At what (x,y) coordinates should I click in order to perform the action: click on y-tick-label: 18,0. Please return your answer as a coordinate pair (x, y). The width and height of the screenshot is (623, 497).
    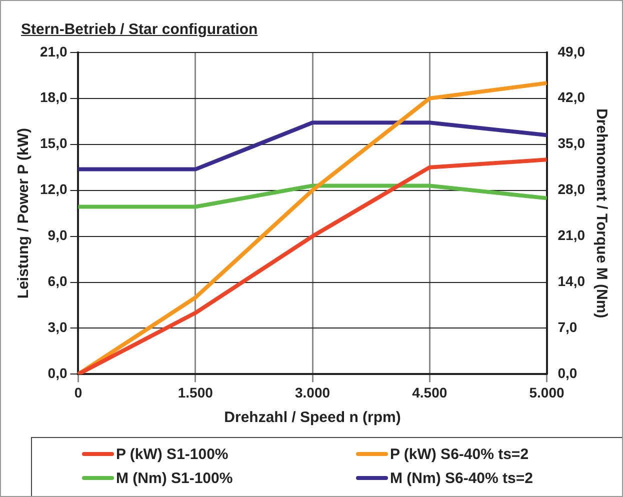
    Looking at the image, I should click on (54, 97).